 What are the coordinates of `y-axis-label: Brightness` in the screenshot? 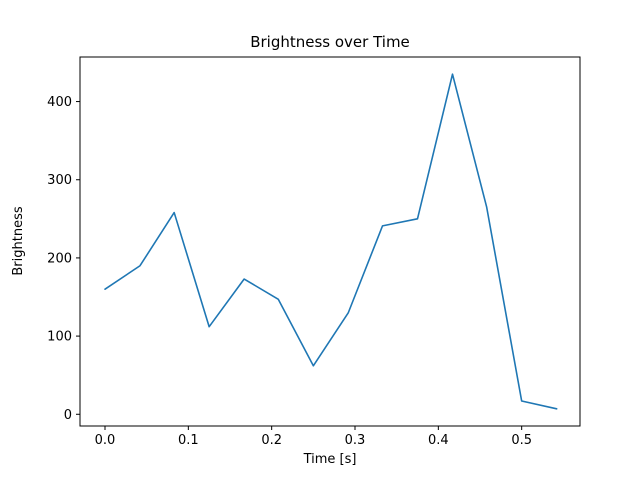 It's located at (18, 240).